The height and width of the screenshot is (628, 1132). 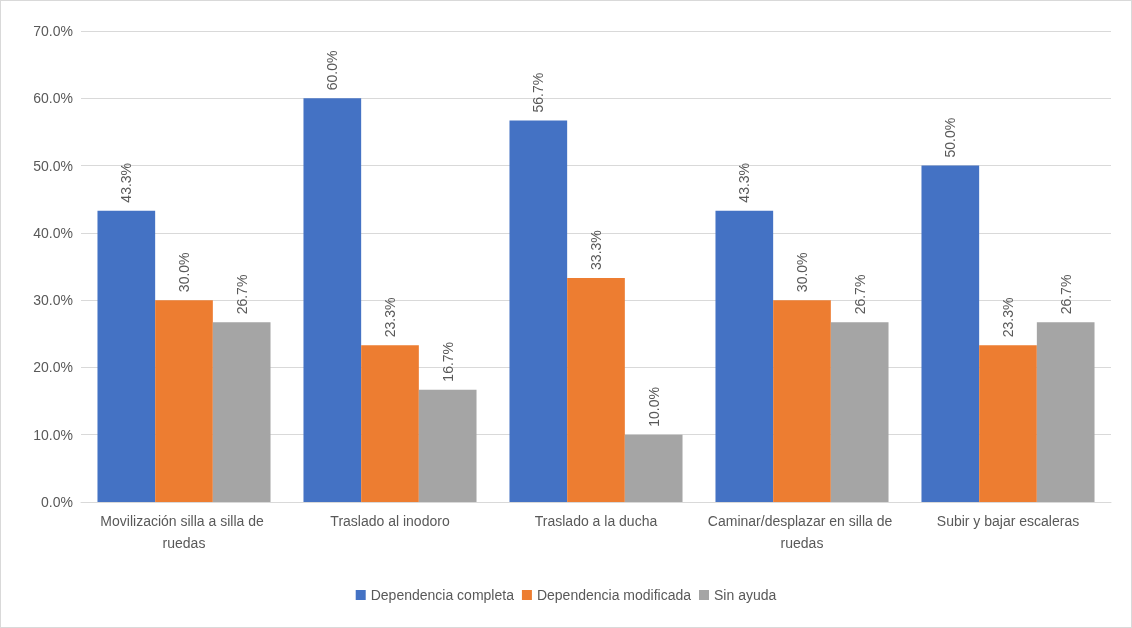 I want to click on y-tick-label: 30.0%, so click(x=53, y=300).